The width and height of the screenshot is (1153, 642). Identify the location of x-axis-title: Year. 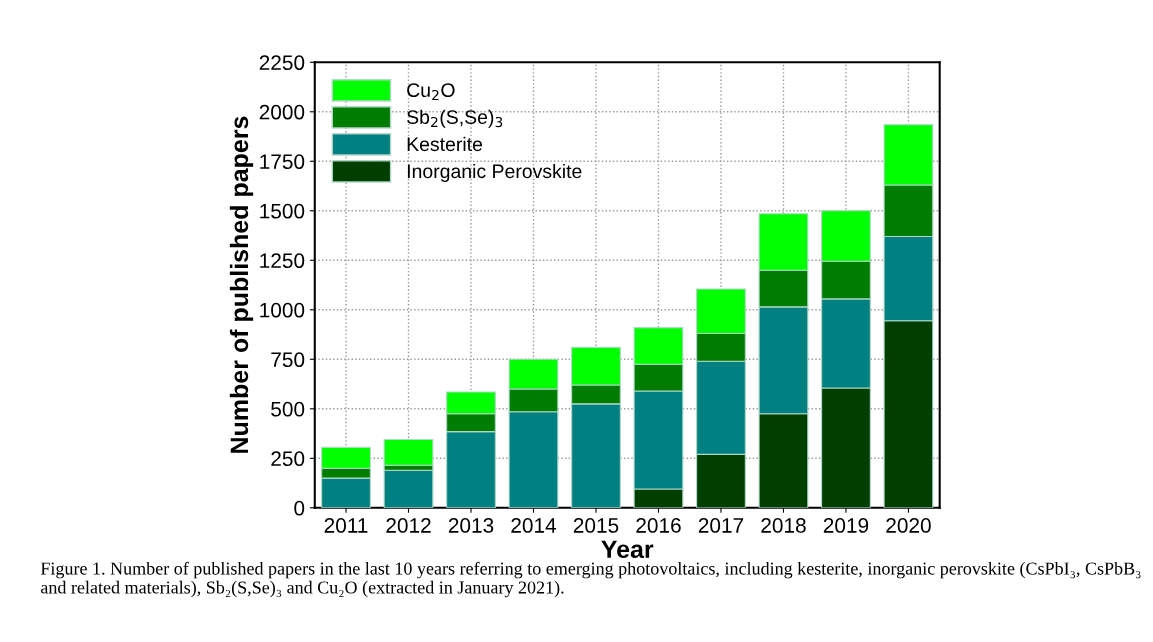
(627, 549).